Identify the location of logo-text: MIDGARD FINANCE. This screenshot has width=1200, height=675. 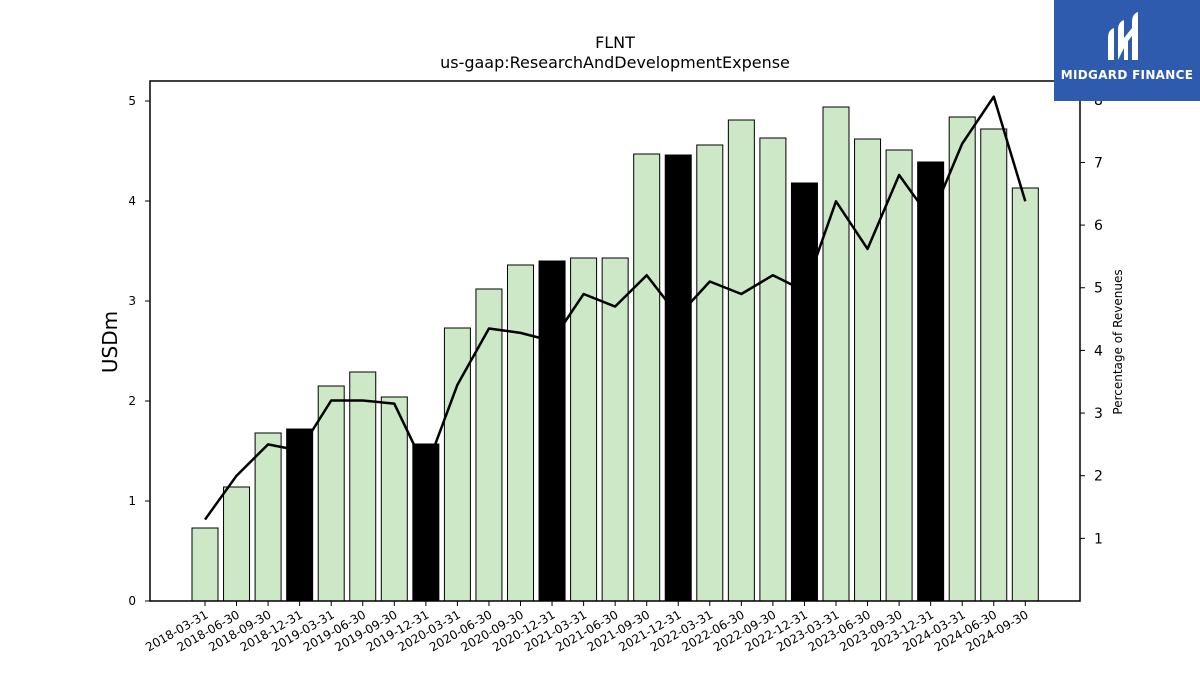
(1127, 75).